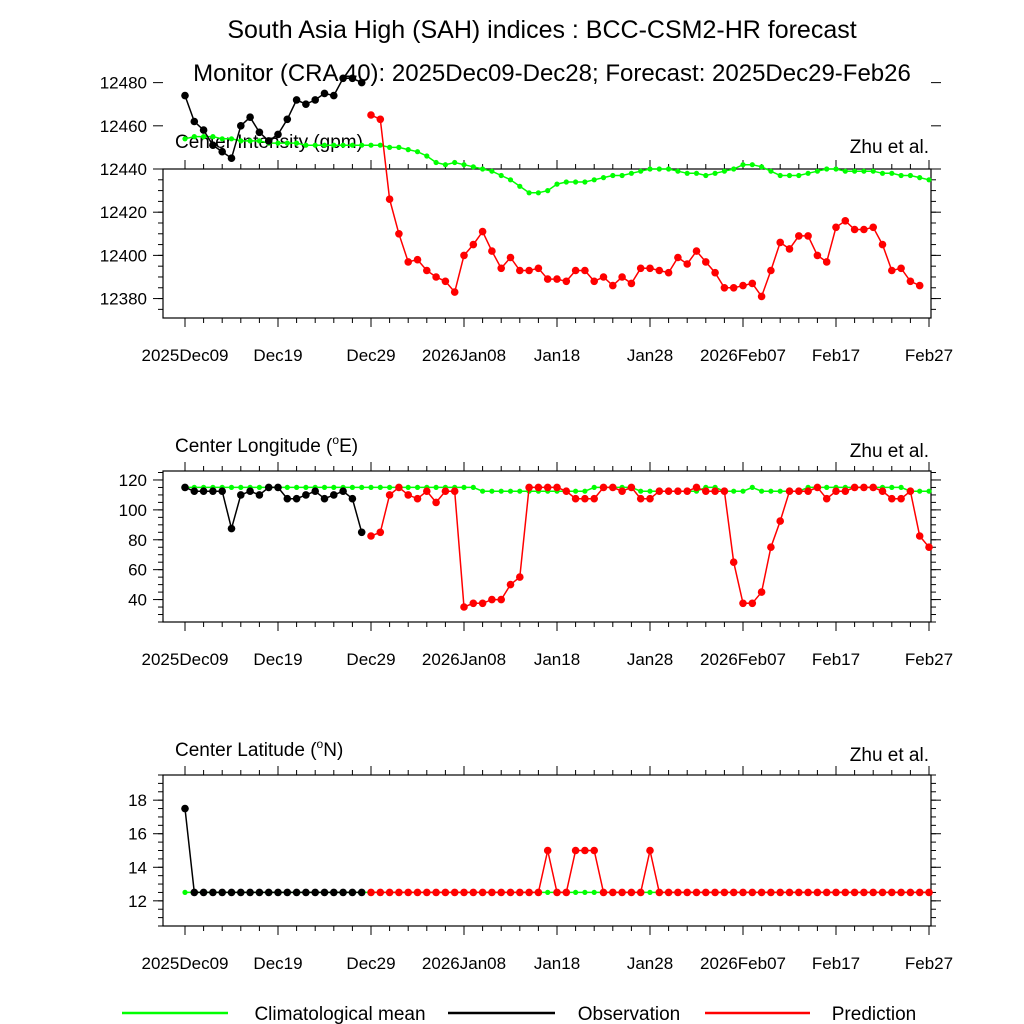  Describe the element at coordinates (137, 800) in the screenshot. I see `y-tick-label: 18` at that location.